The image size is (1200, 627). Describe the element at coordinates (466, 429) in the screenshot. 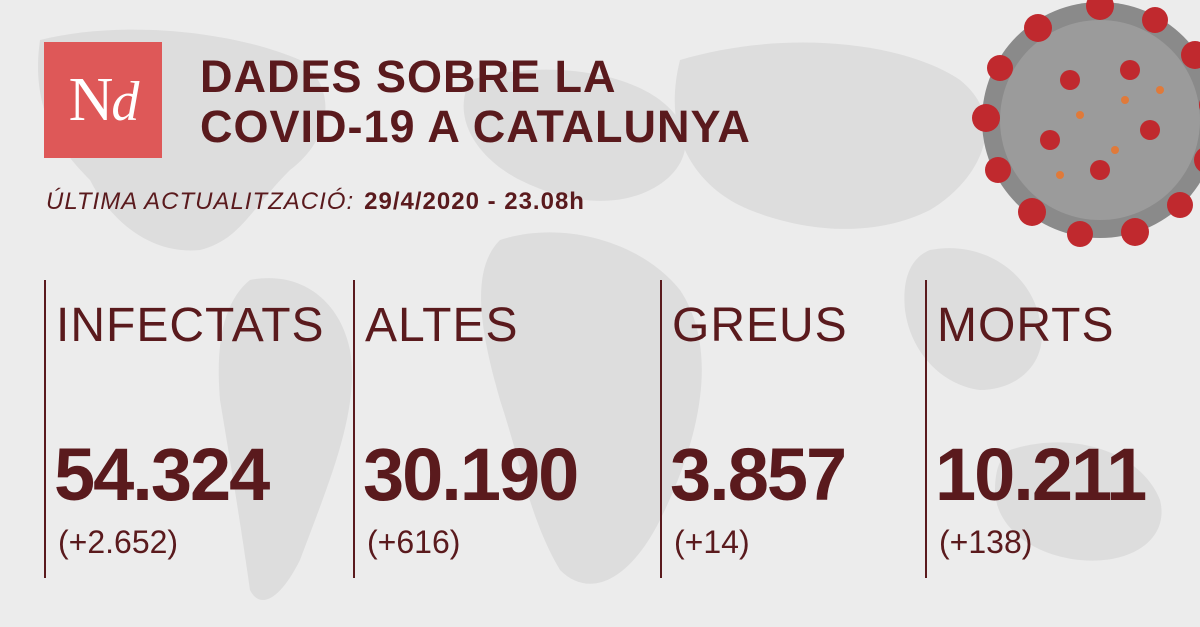

I see `stat-altes: ALTES 30.190 (+616)` at that location.